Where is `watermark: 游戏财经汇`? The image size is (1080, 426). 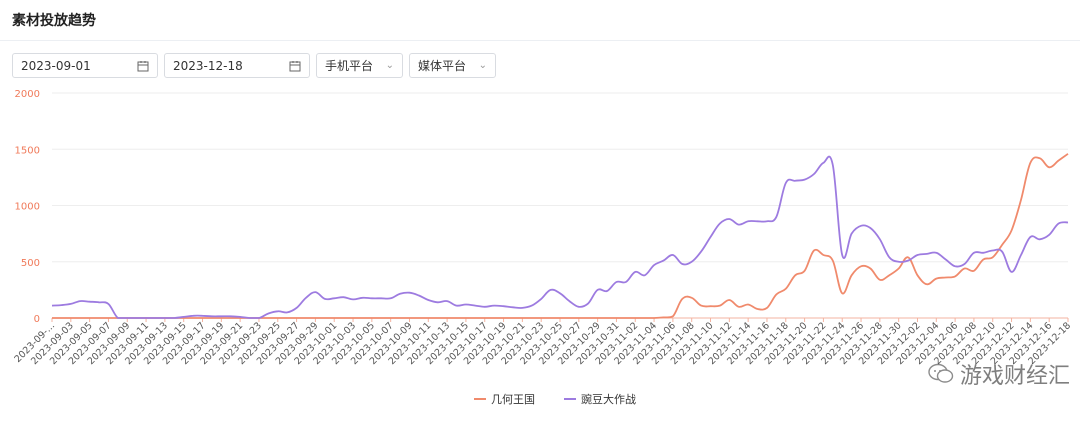
watermark: 游戏财经汇 is located at coordinates (999, 374).